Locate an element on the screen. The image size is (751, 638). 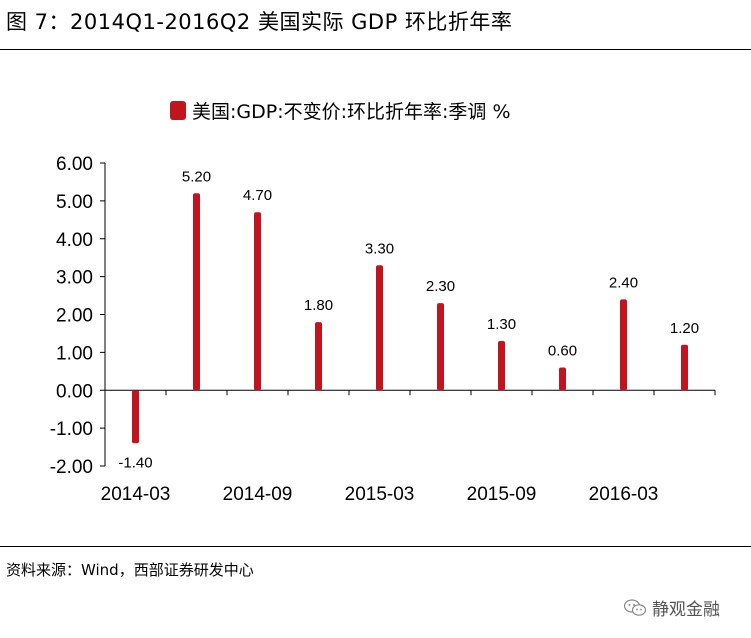
data-label-2014-03: -1.40 is located at coordinates (135, 462).